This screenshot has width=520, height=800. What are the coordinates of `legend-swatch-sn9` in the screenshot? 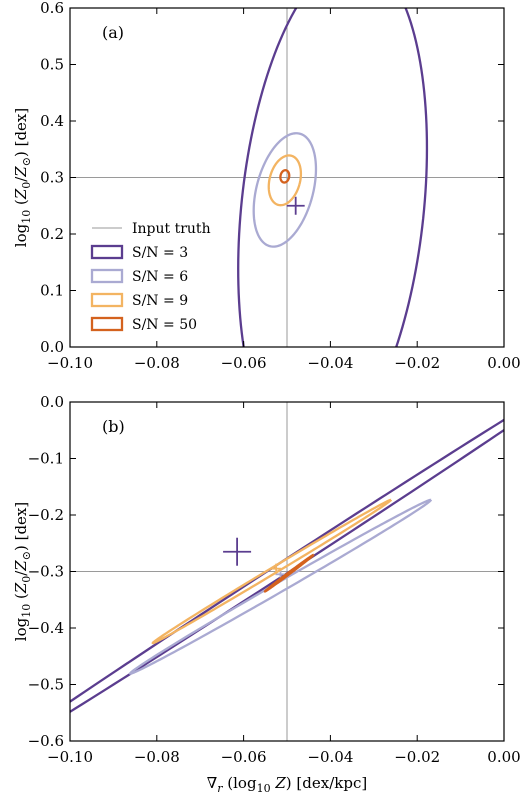 It's located at (107, 300).